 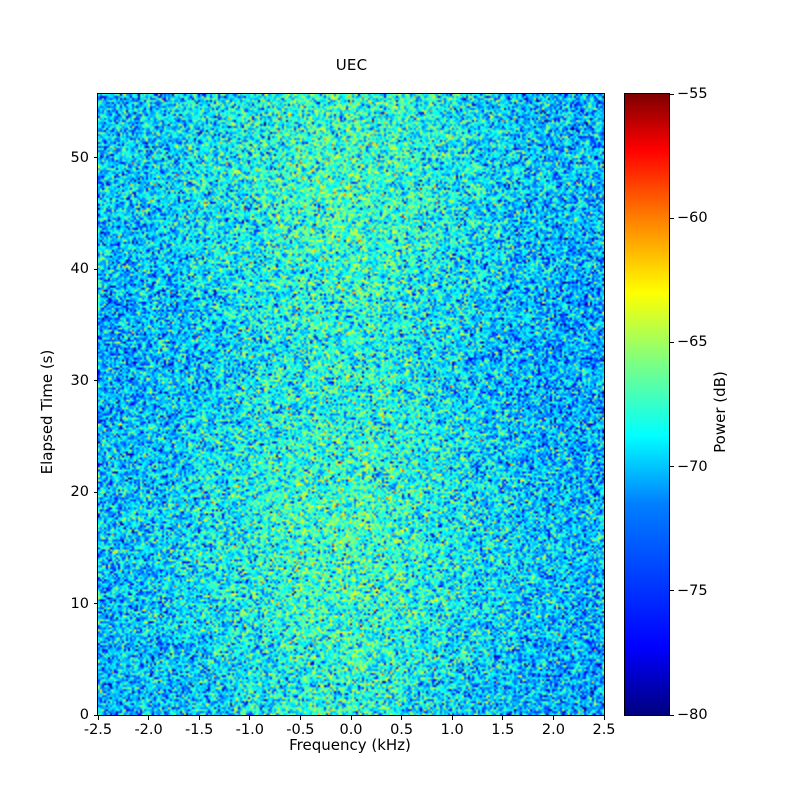 I want to click on x-tick-label: 0.5, so click(x=402, y=730).